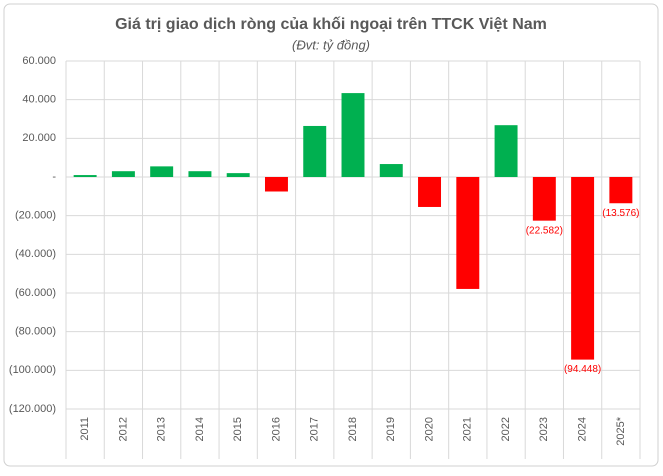 The height and width of the screenshot is (476, 663). What do you see at coordinates (32, 370) in the screenshot?
I see `y-tick-label: (100.000)` at bounding box center [32, 370].